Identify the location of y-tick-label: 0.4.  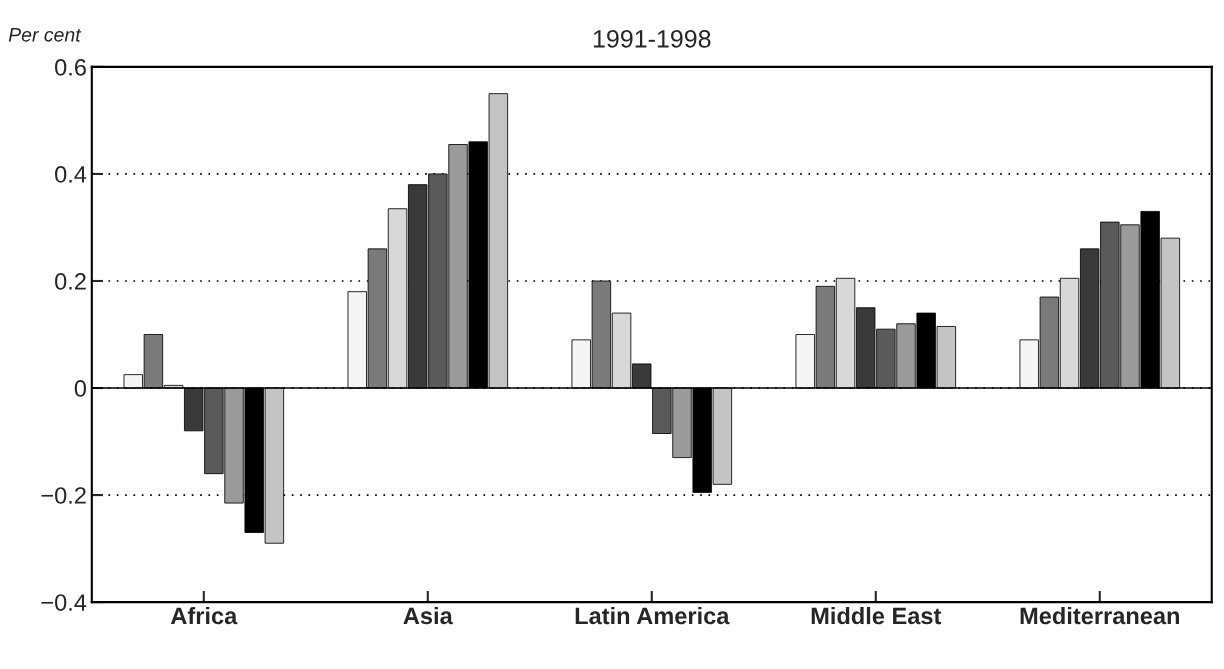
(71, 174).